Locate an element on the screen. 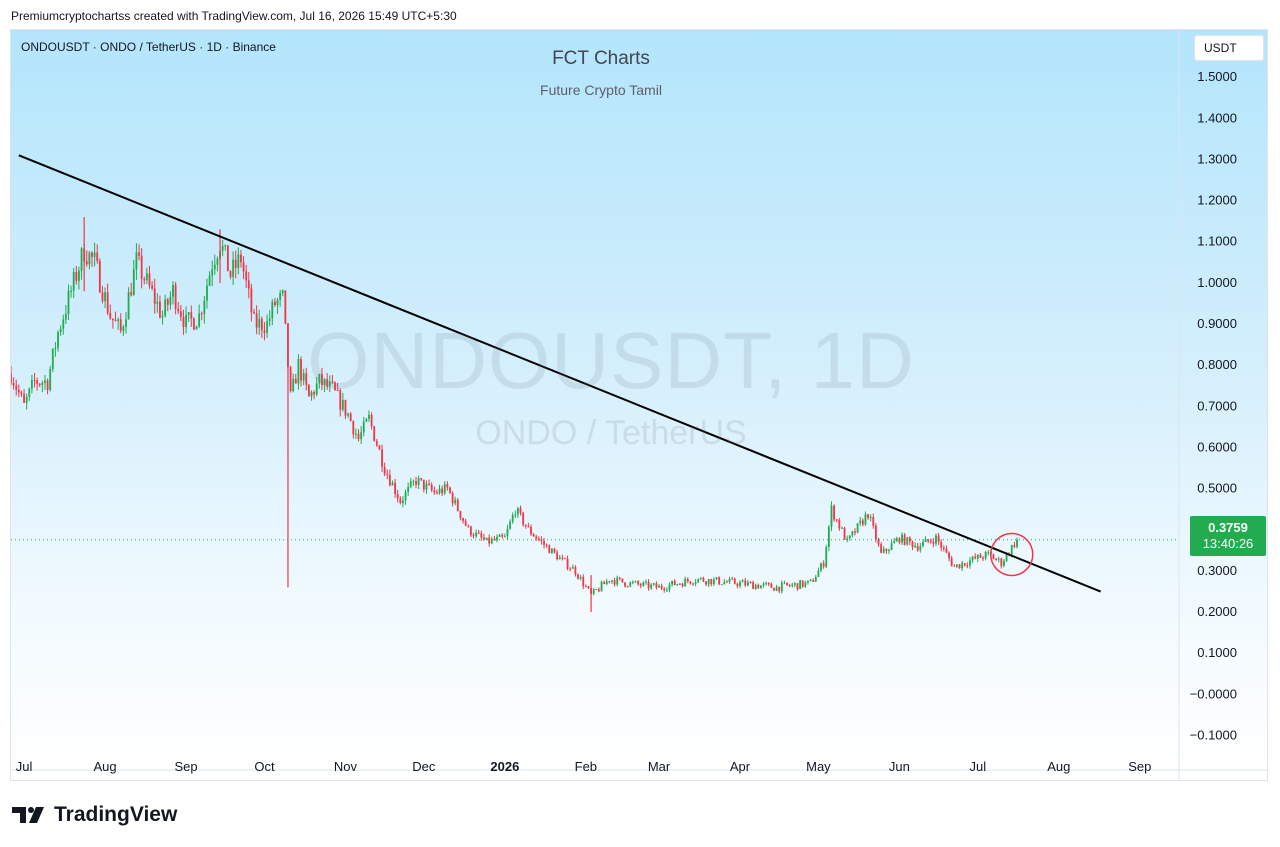 The width and height of the screenshot is (1280, 847). x-tick-label: 2026 is located at coordinates (504, 766).